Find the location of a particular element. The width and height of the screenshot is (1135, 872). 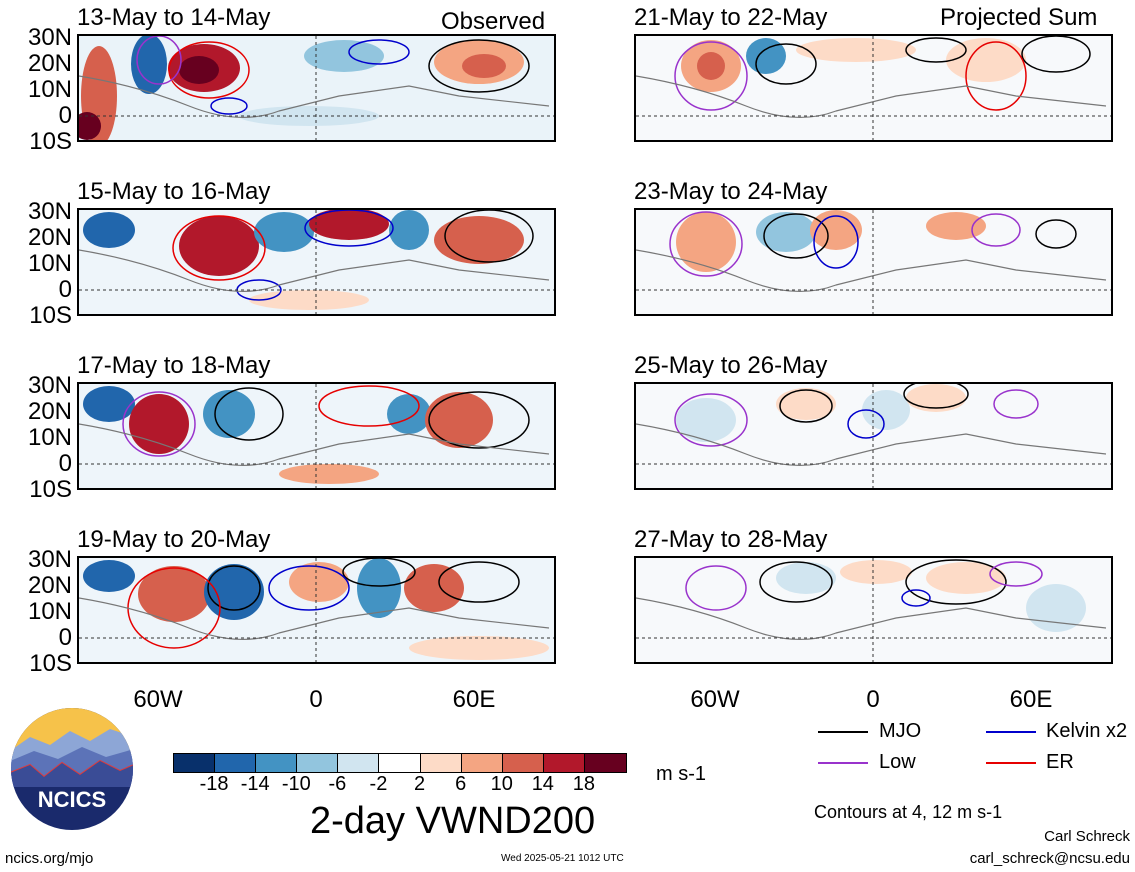

panel-title: 23-May to 24-May is located at coordinates (731, 191).